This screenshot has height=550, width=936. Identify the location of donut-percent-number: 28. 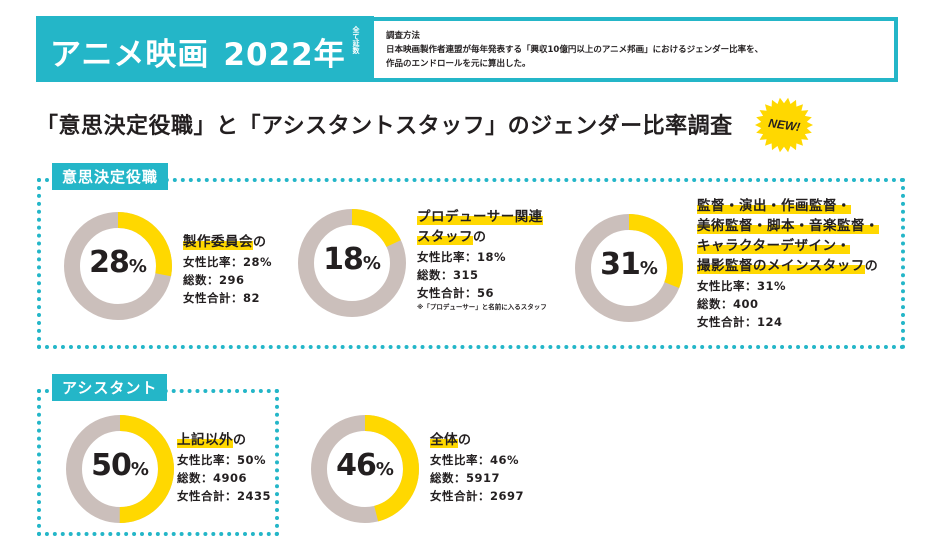
(109, 262).